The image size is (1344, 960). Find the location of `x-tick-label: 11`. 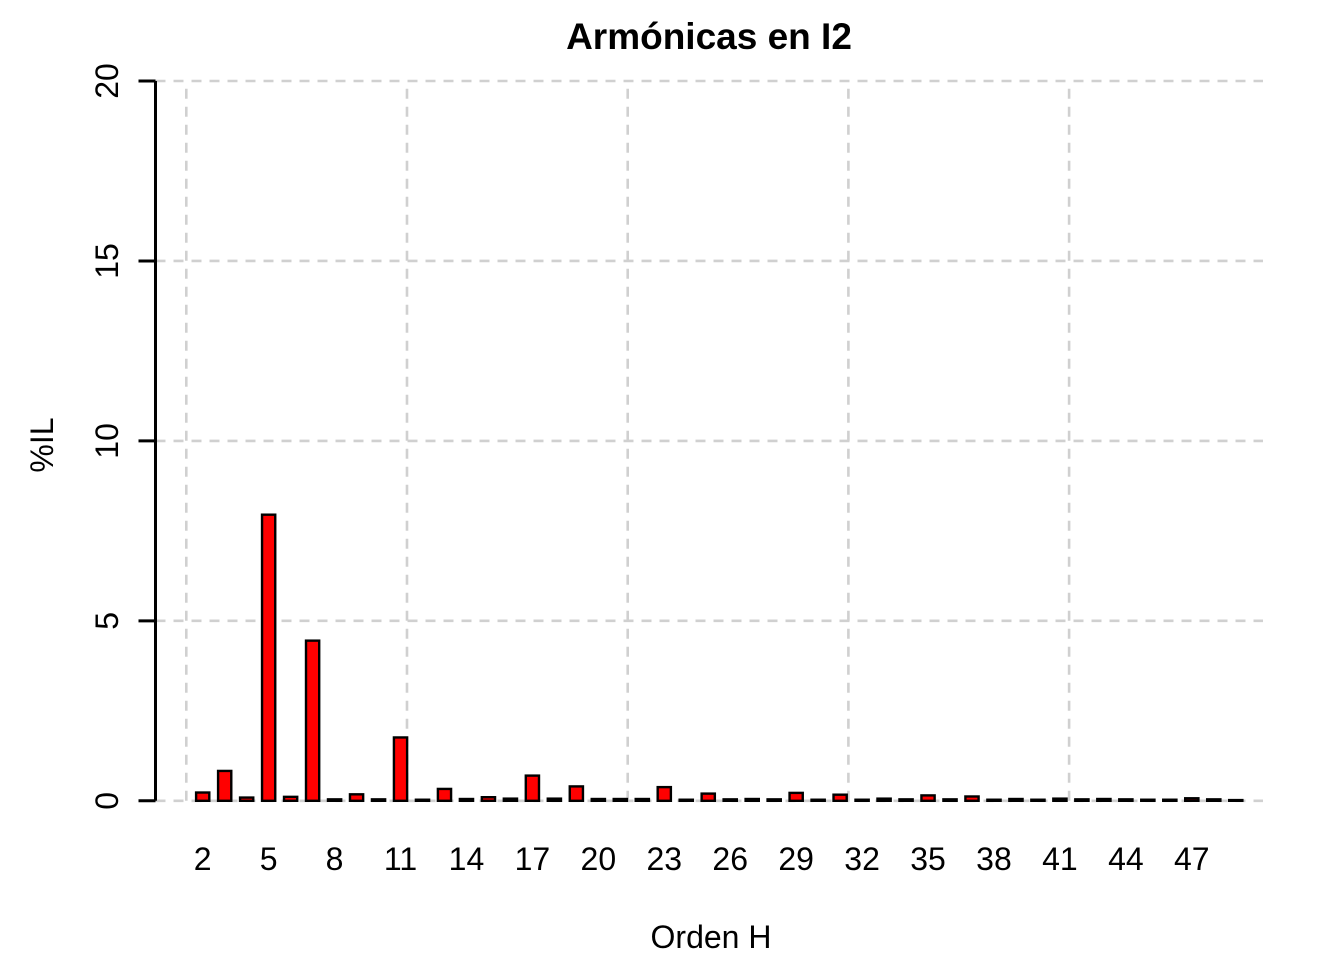

x-tick-label: 11 is located at coordinates (400, 859).